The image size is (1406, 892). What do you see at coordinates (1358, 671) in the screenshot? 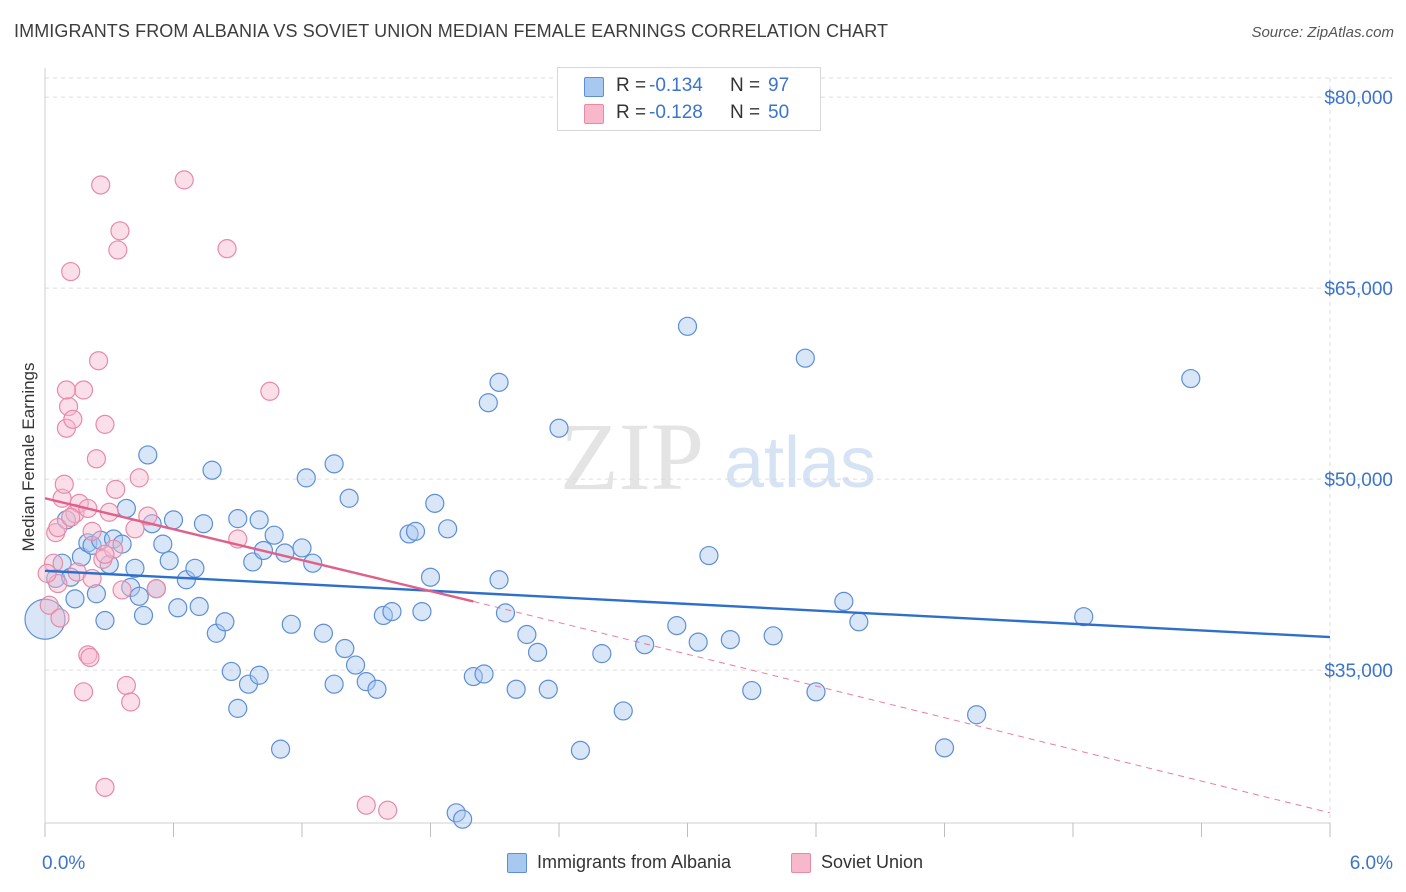
I see `y-tick-label: $35,000` at bounding box center [1358, 671].